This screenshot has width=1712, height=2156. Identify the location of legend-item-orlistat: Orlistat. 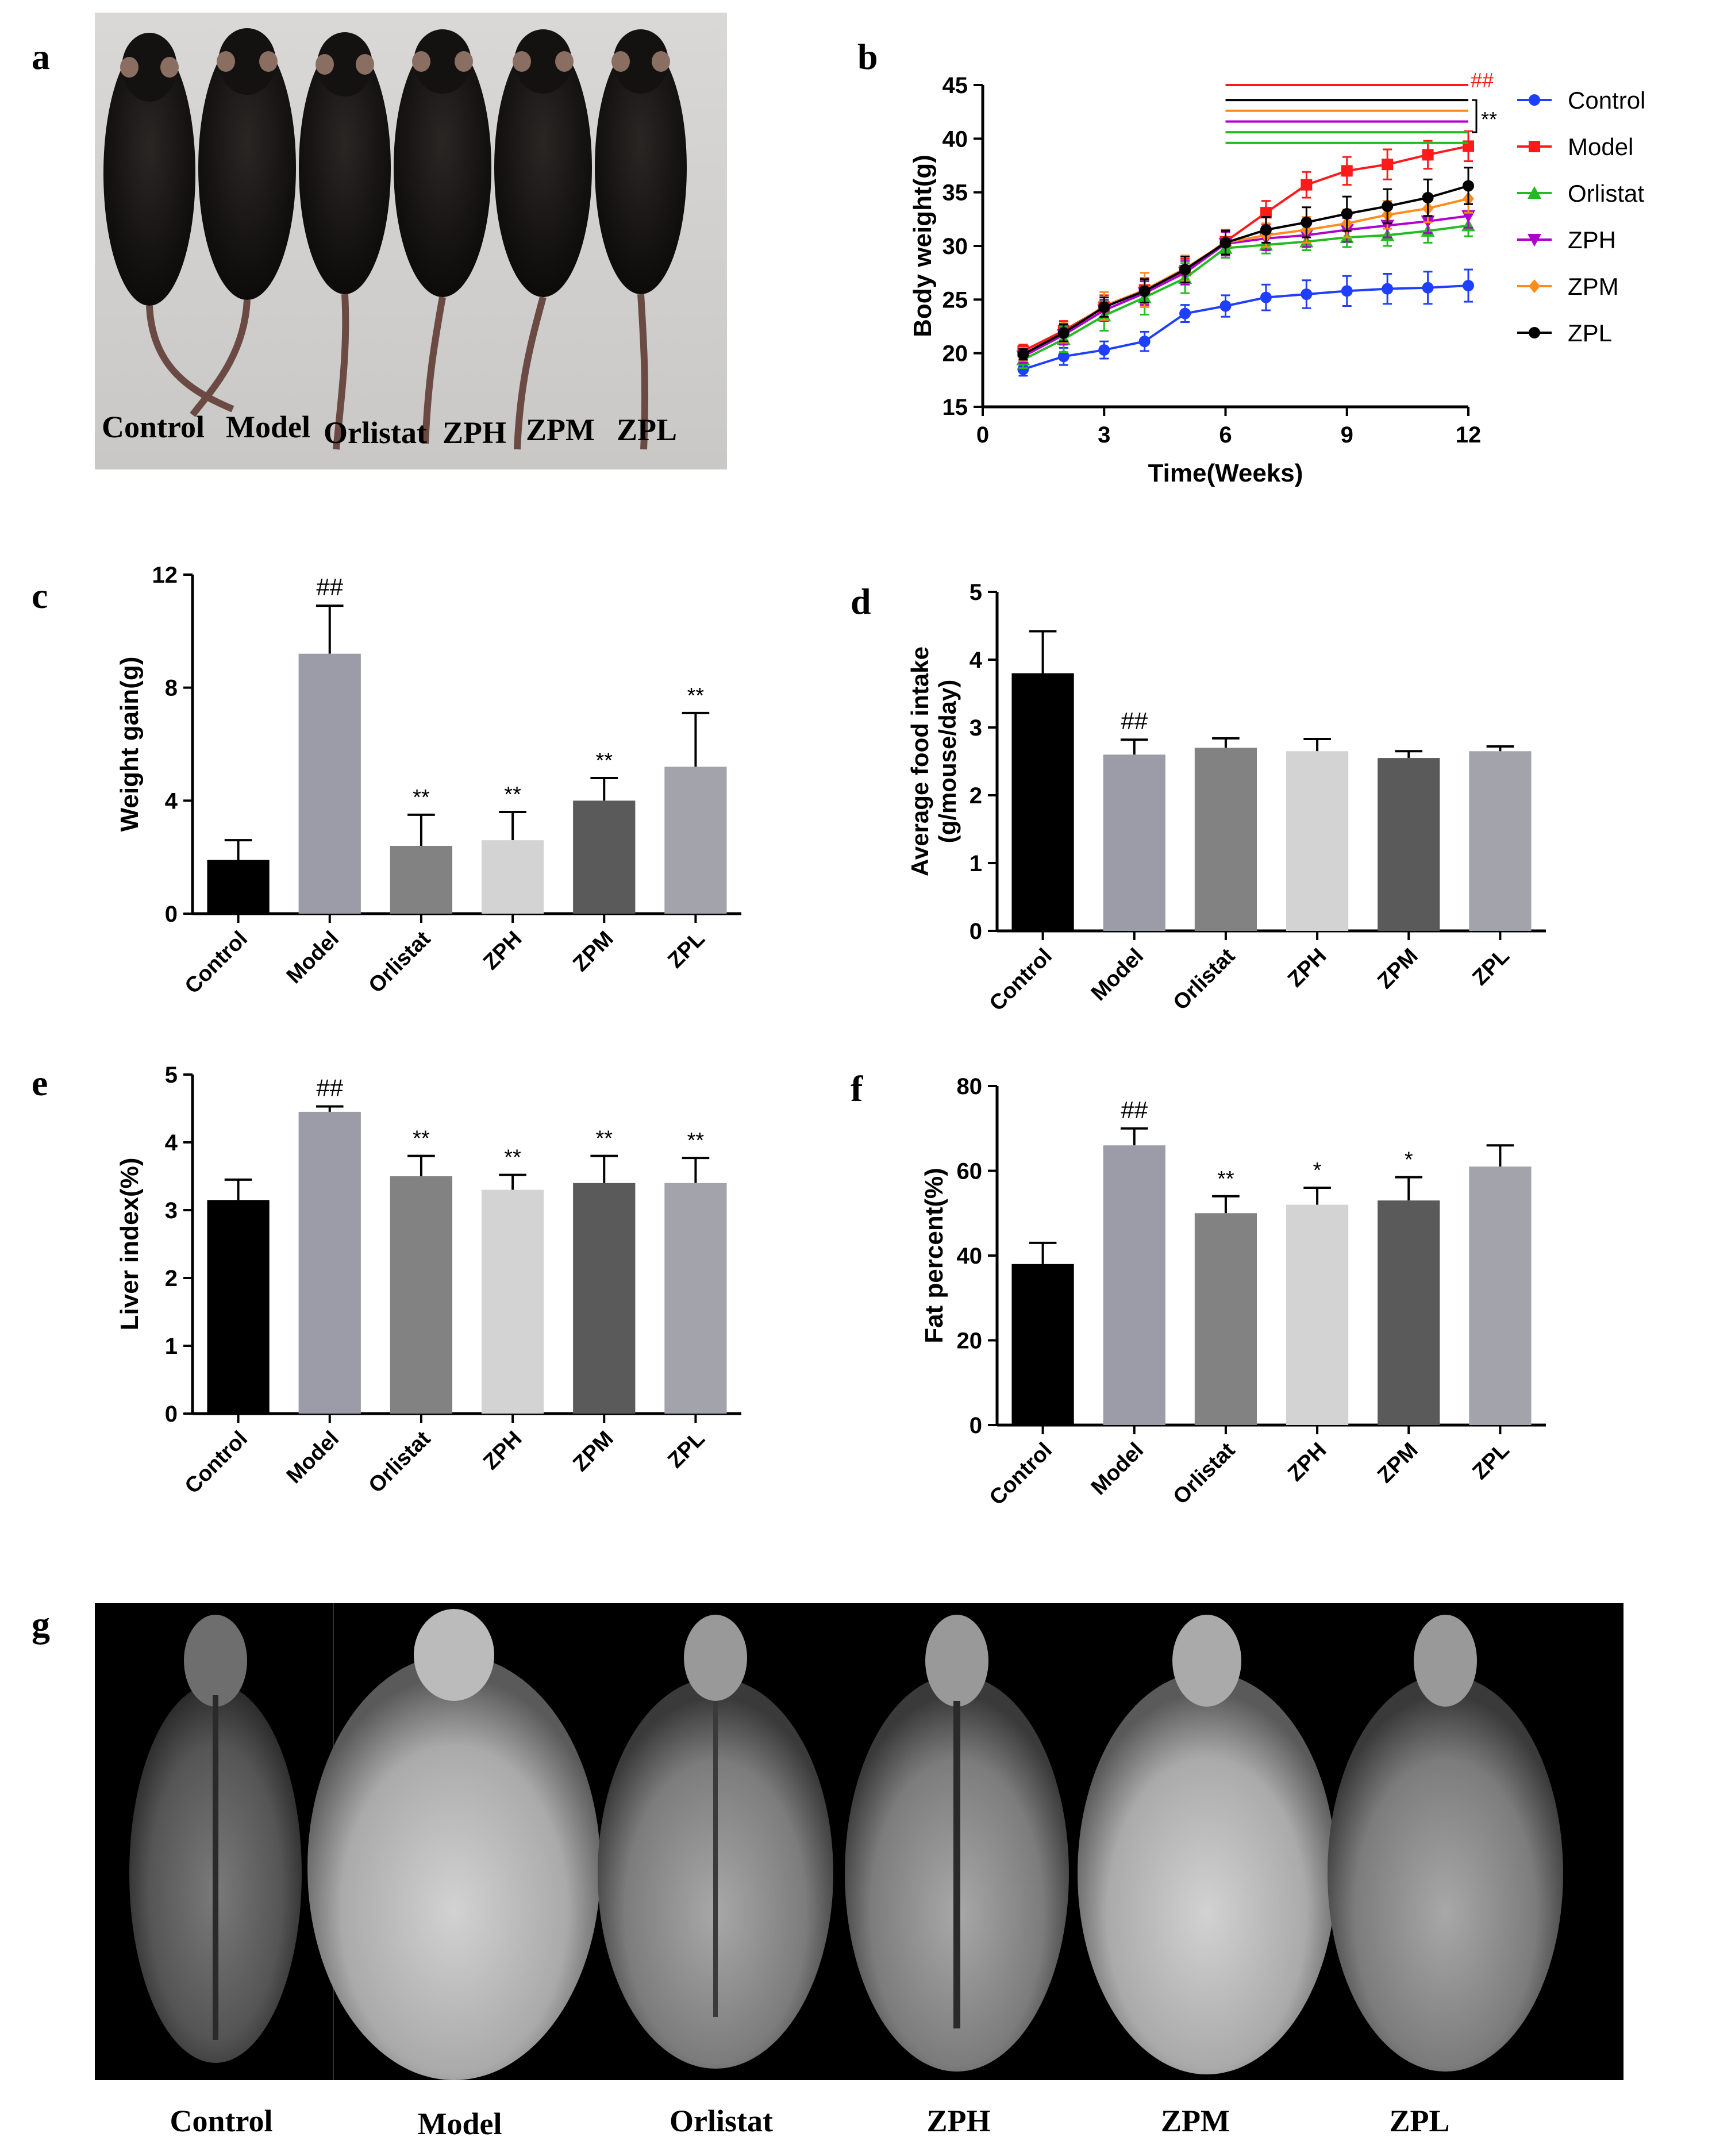
(1580, 193).